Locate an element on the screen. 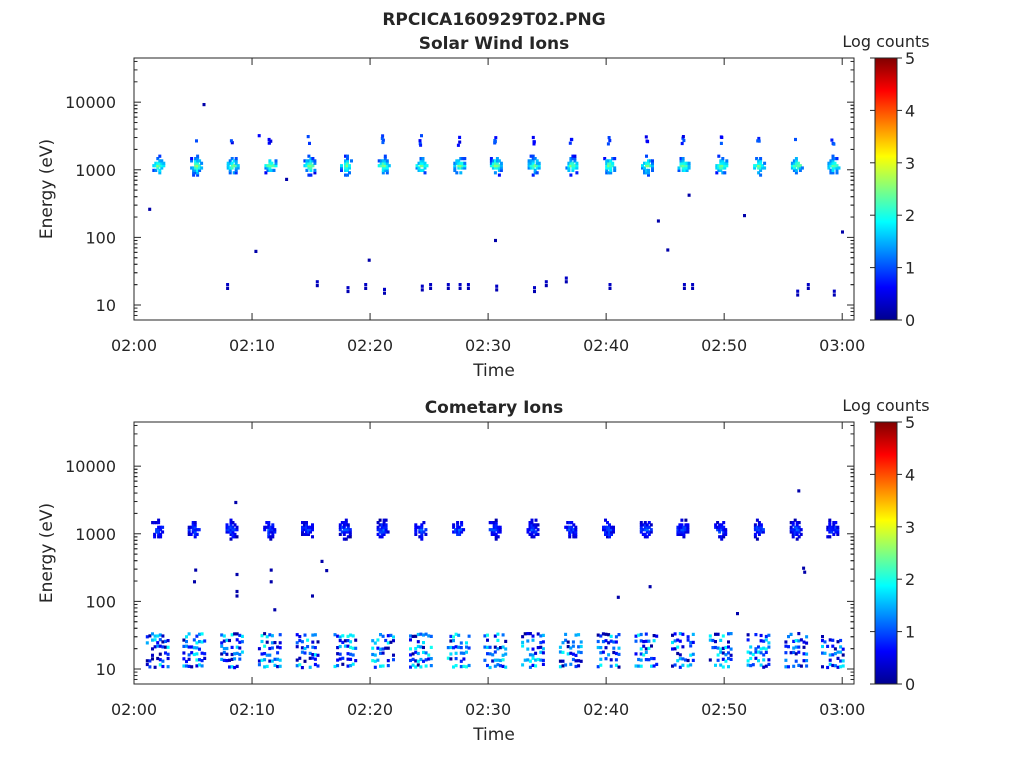 This screenshot has width=1024, height=772. x-tick-label: 03:00 is located at coordinates (842, 345).